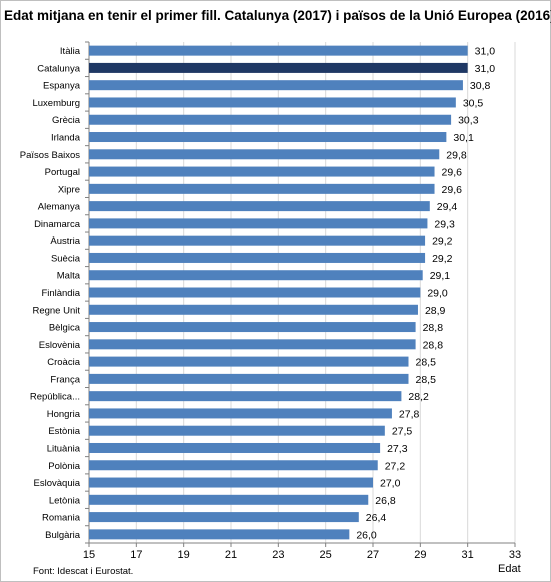  What do you see at coordinates (509, 569) in the screenshot?
I see `x-axis-label: Edat` at bounding box center [509, 569].